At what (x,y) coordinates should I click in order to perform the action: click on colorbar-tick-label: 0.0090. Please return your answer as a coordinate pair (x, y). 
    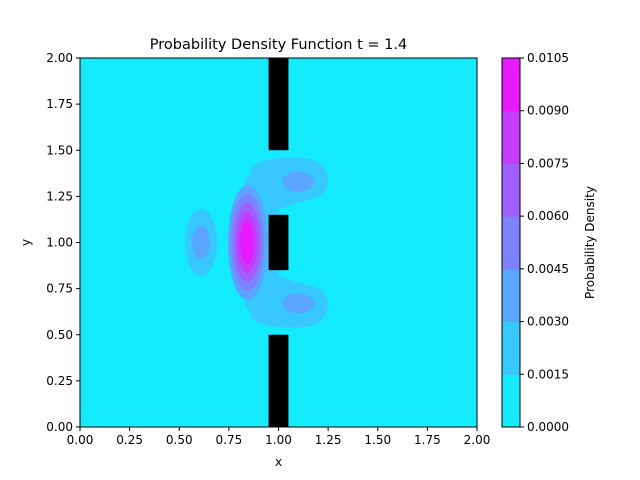
    Looking at the image, I should click on (548, 111).